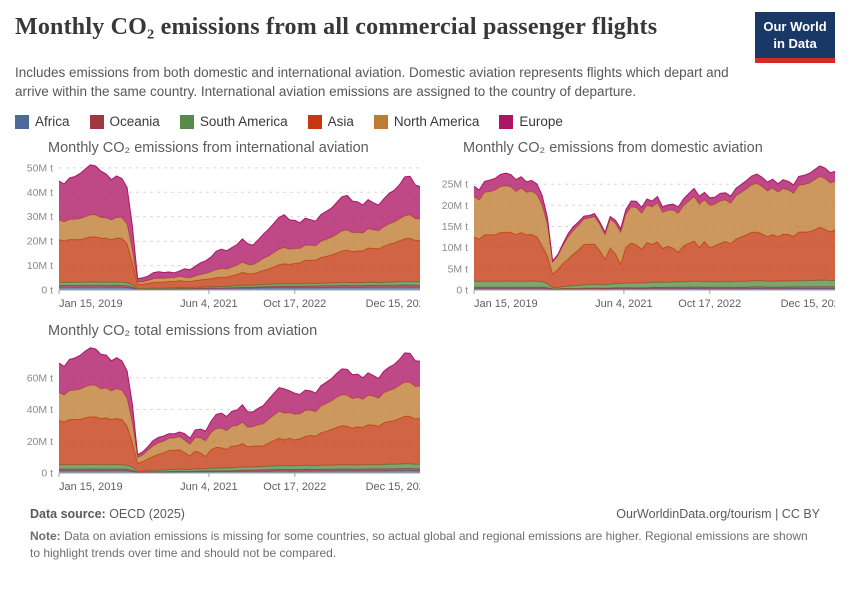 Image resolution: width=850 pixels, height=600 pixels. Describe the element at coordinates (134, 122) in the screenshot. I see `legend-label: Oceania` at that location.